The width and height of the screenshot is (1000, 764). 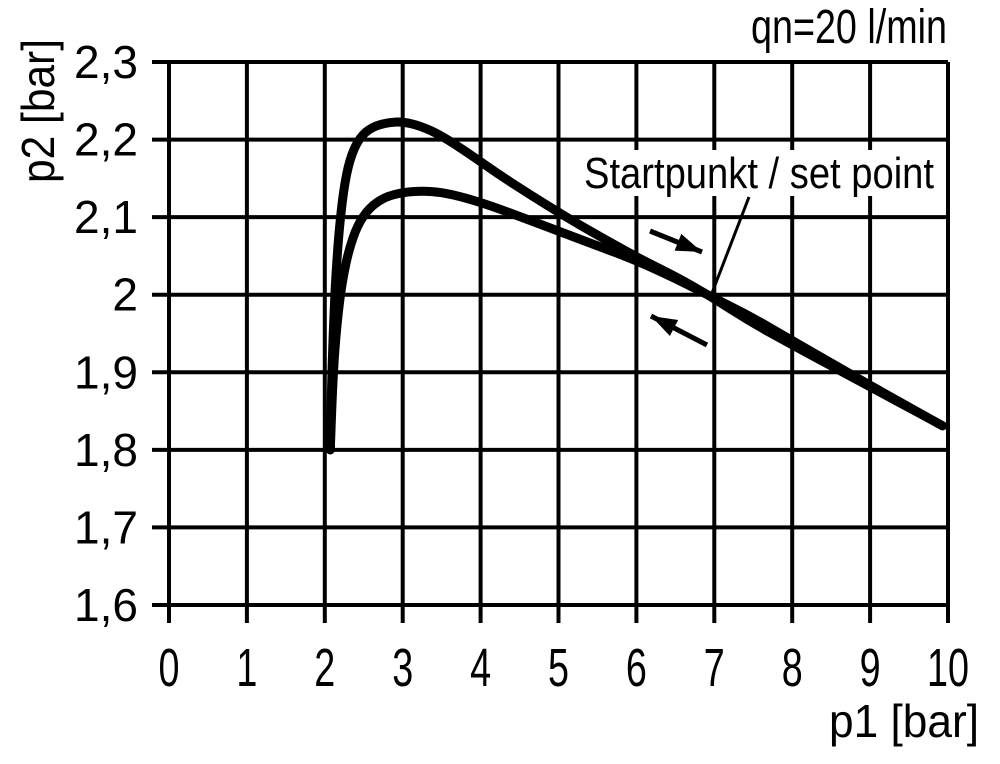 What do you see at coordinates (106, 372) in the screenshot?
I see `y-tick-label: 1,9` at bounding box center [106, 372].